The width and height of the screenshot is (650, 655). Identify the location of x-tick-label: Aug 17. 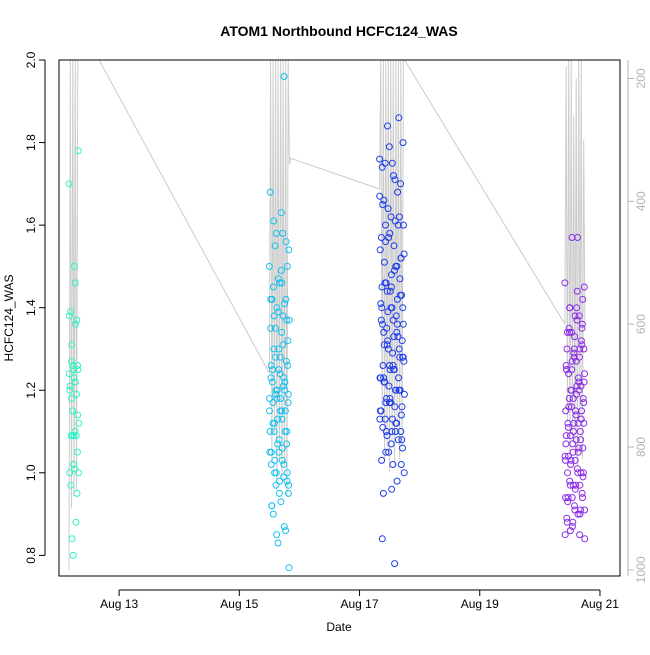
(360, 604).